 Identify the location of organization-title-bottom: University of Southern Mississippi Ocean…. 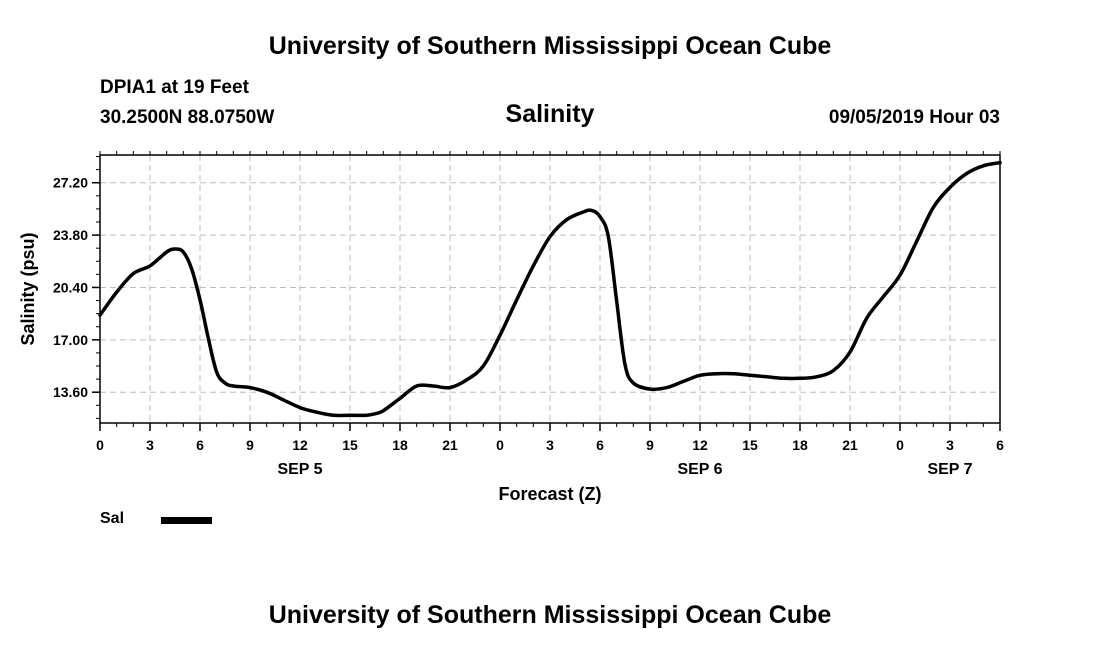
(550, 615).